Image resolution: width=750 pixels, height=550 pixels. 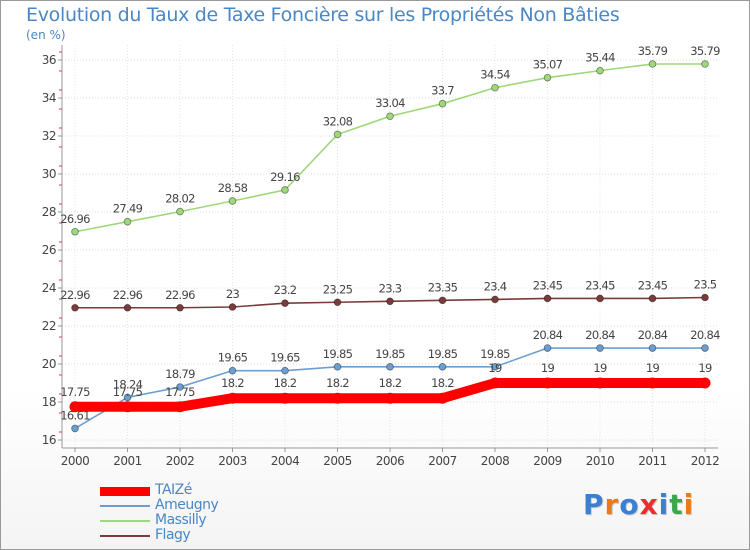 I want to click on x-tick-label: 2006, so click(x=390, y=461).